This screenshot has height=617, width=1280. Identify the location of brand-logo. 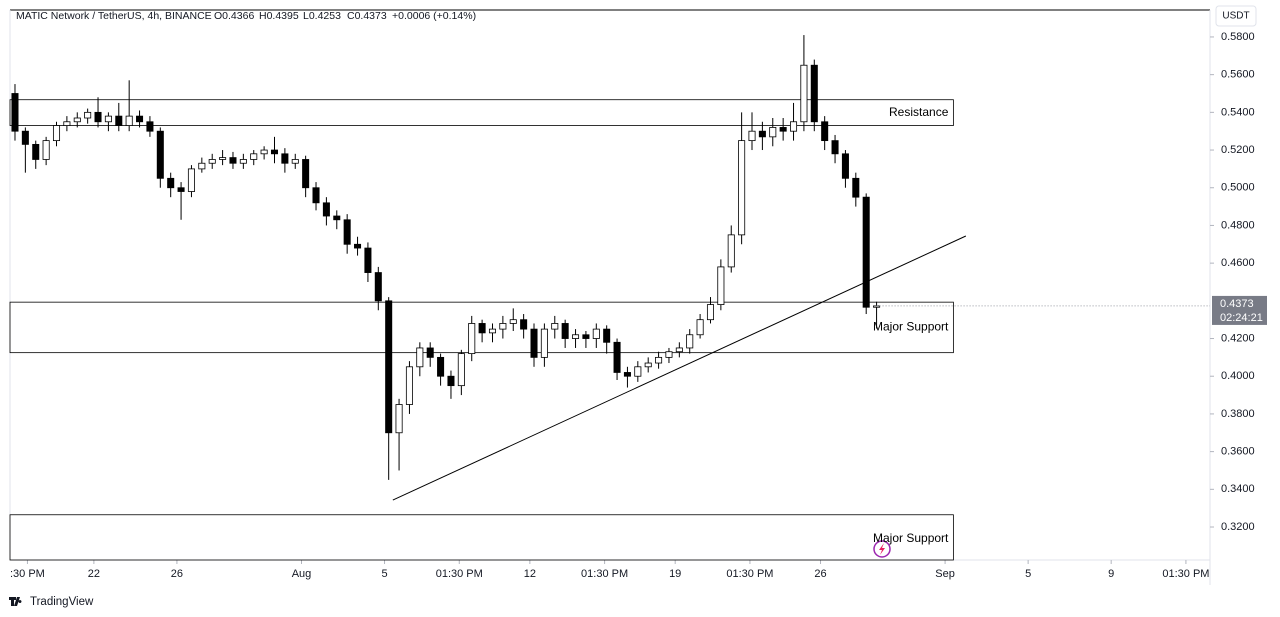
(15, 601).